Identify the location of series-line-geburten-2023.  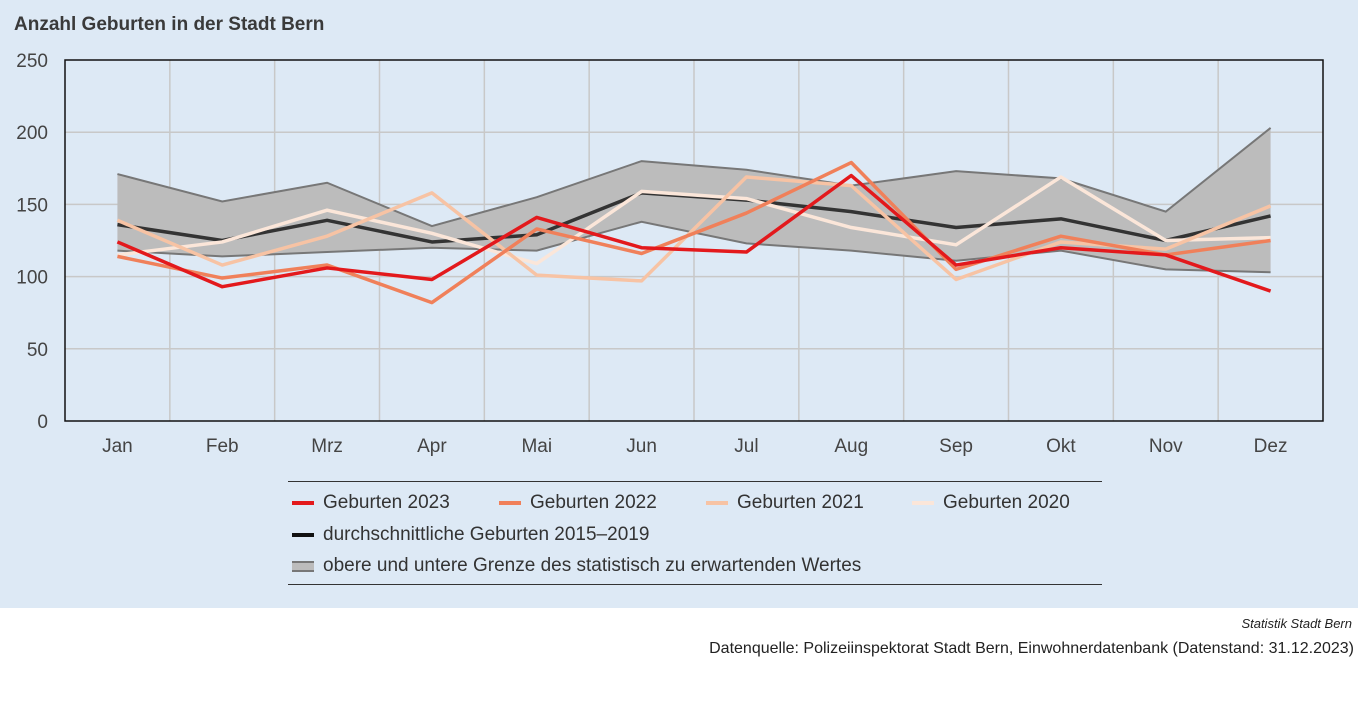
(694, 233).